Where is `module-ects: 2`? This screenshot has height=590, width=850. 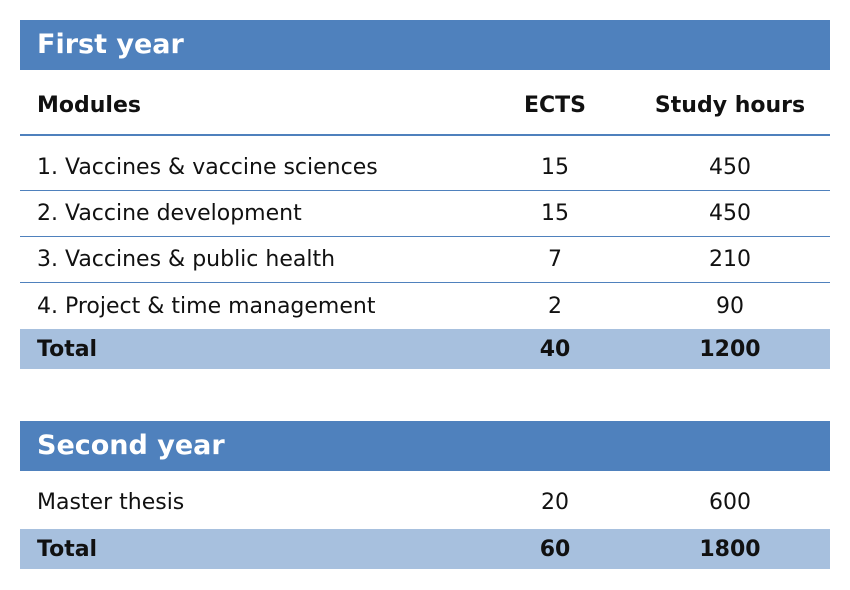
module-ects: 2 is located at coordinates (555, 306).